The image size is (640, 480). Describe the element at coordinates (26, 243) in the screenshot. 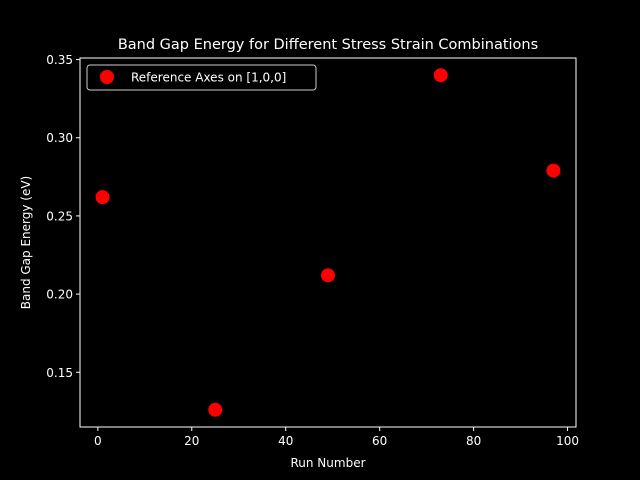

I see `y-axis-label: Band Gap Energy (eV)` at that location.